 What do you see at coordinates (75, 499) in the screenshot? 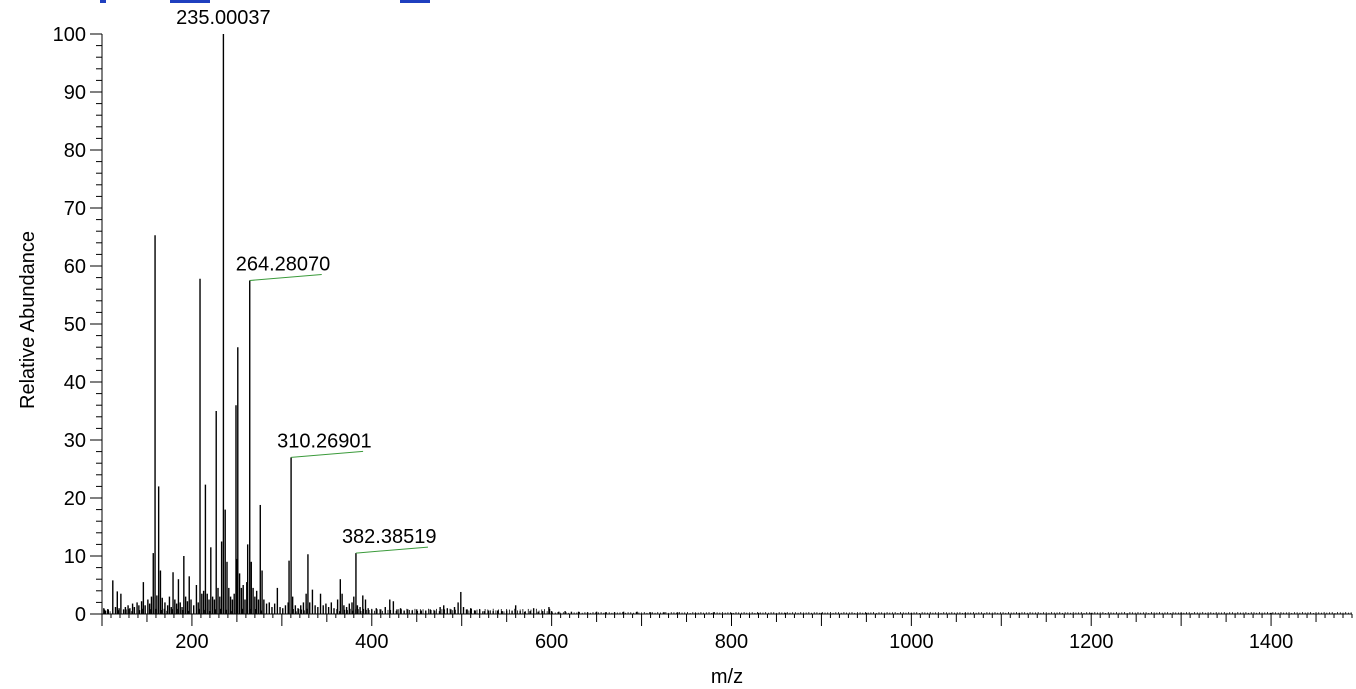
I see `y-tick-label: 20` at bounding box center [75, 499].